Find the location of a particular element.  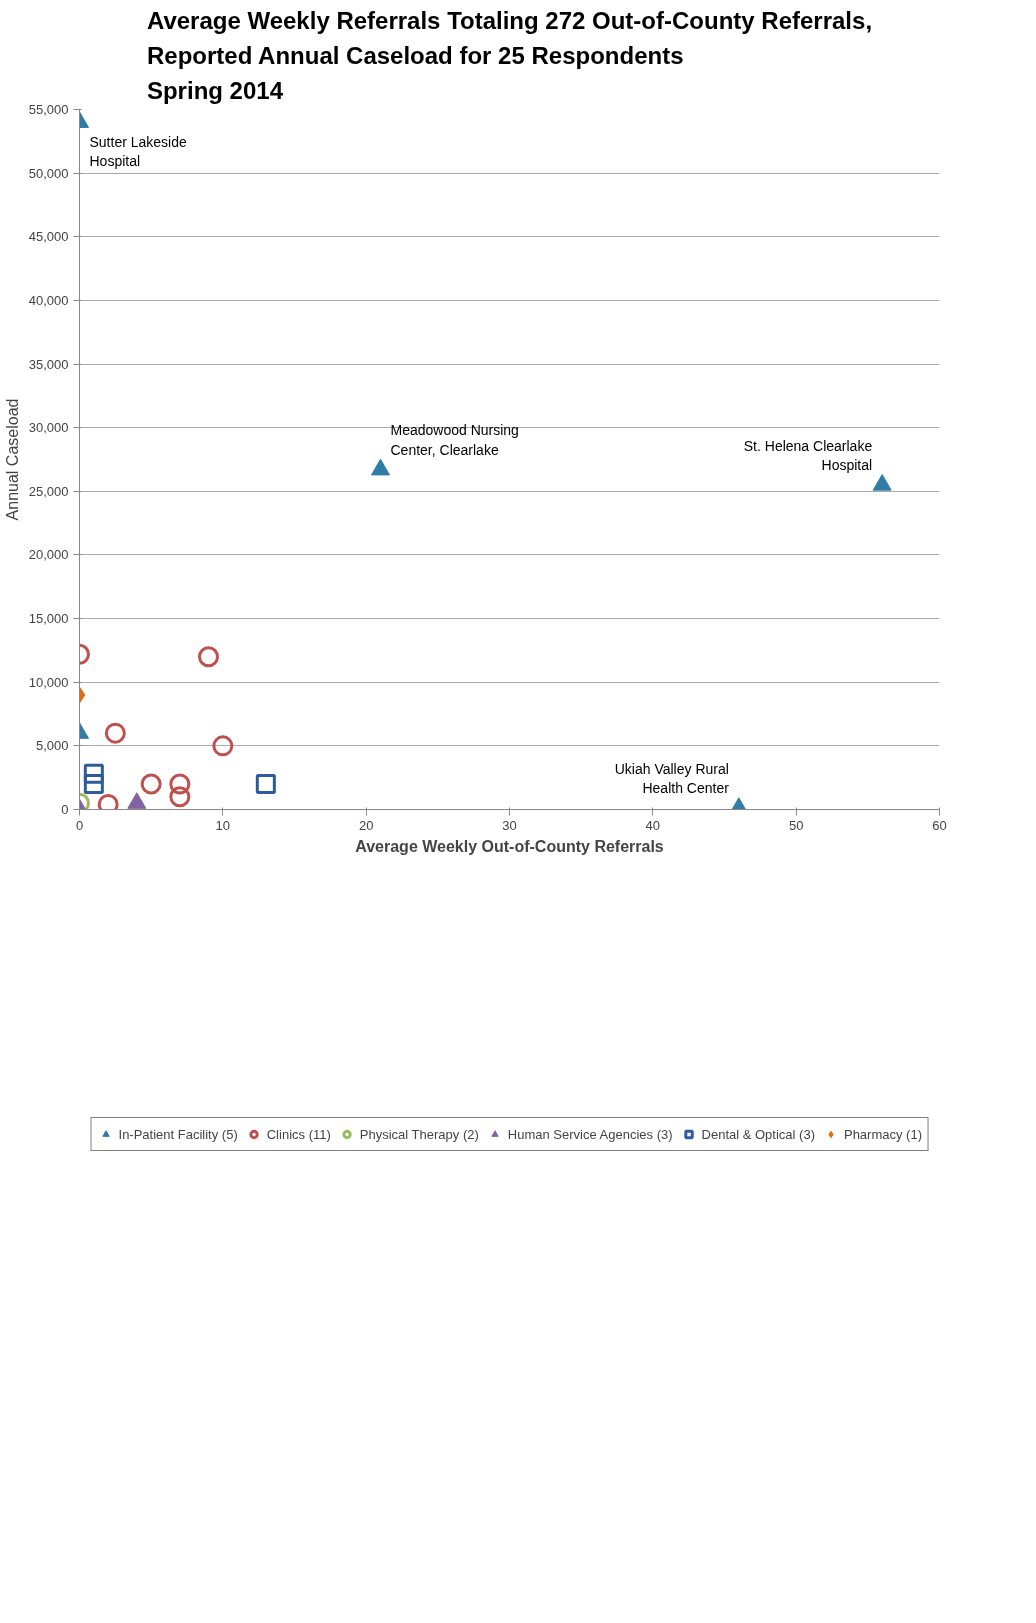

y-tick-label: 30,000 is located at coordinates (48, 428).